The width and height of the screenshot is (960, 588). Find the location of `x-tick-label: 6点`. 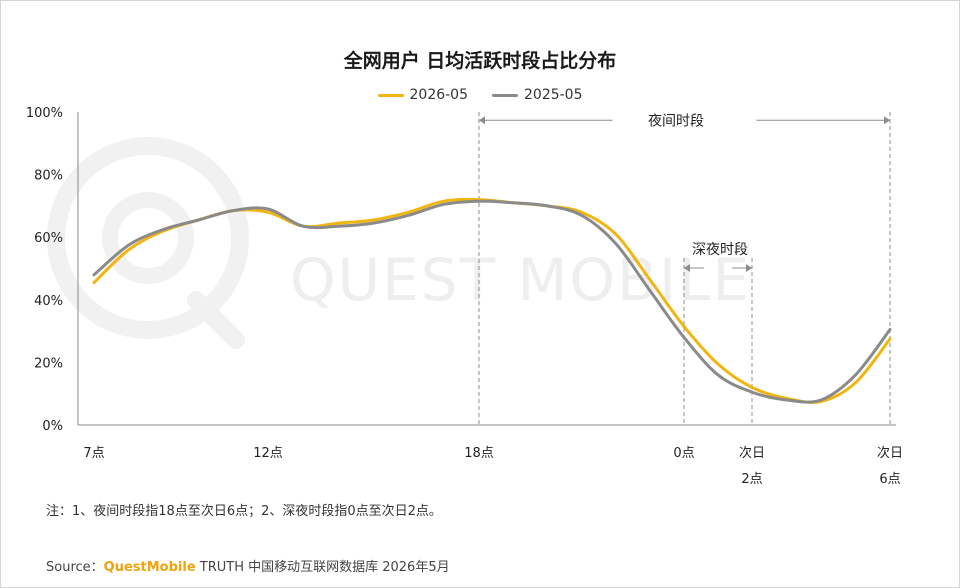

x-tick-label: 6点 is located at coordinates (889, 479).